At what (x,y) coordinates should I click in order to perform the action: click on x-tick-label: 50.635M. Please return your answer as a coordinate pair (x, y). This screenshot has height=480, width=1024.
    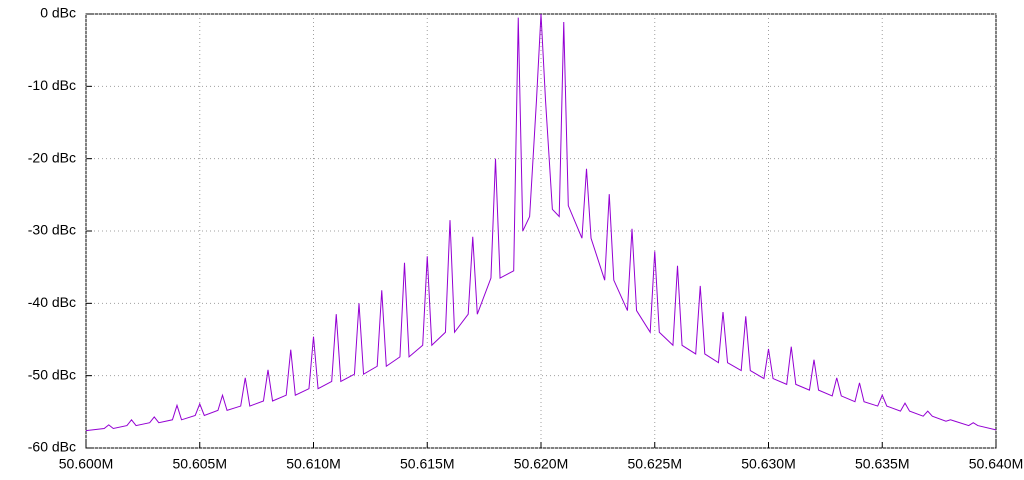
    Looking at the image, I should click on (882, 464).